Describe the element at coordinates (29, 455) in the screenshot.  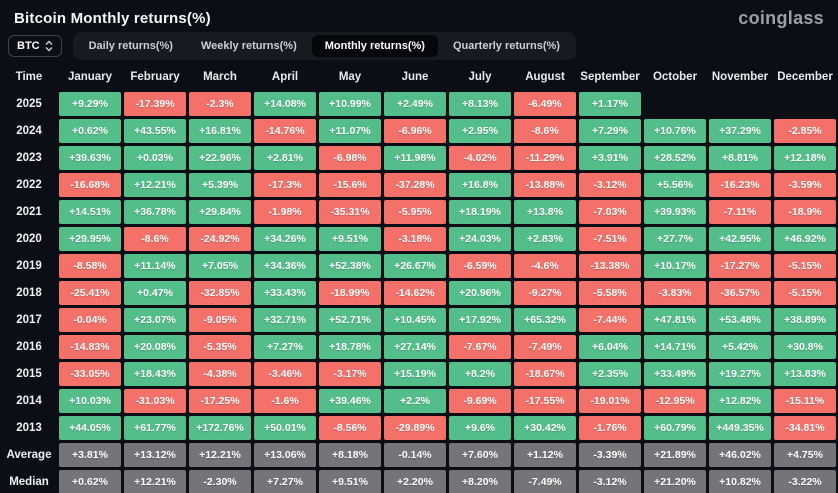
I see `row-label-average: Average` at that location.